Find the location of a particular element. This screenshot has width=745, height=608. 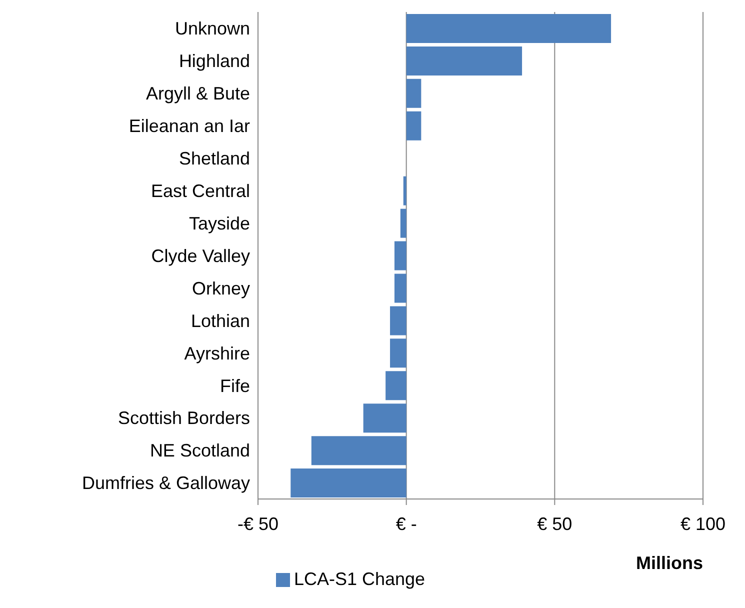

y-tick-label: East Central is located at coordinates (200, 190).